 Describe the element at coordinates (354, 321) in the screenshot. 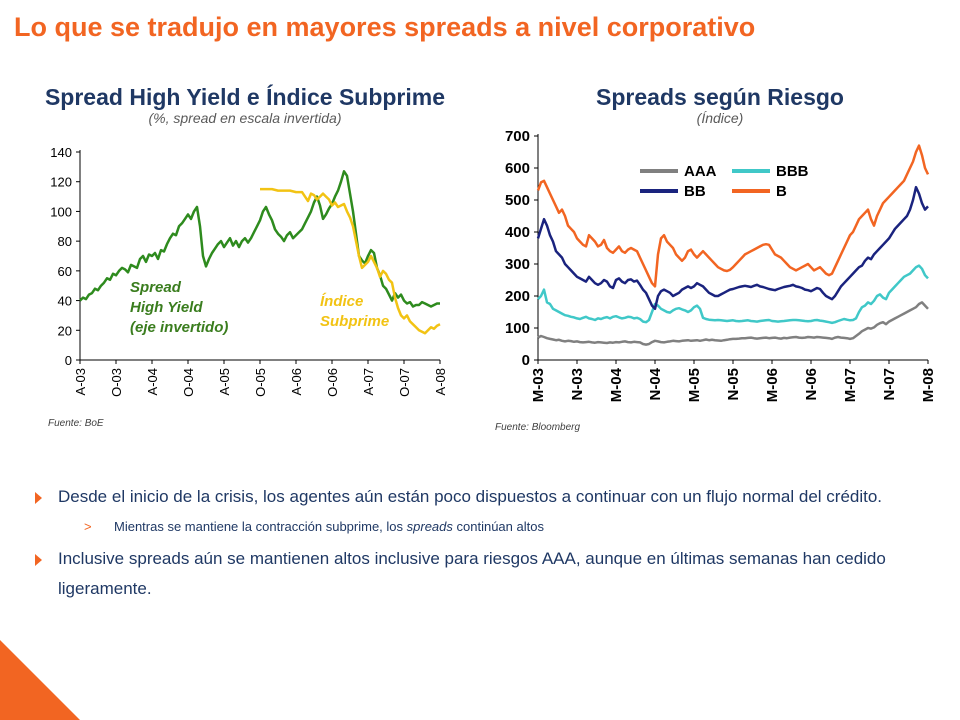

I see `annotation-label: Subprime` at that location.